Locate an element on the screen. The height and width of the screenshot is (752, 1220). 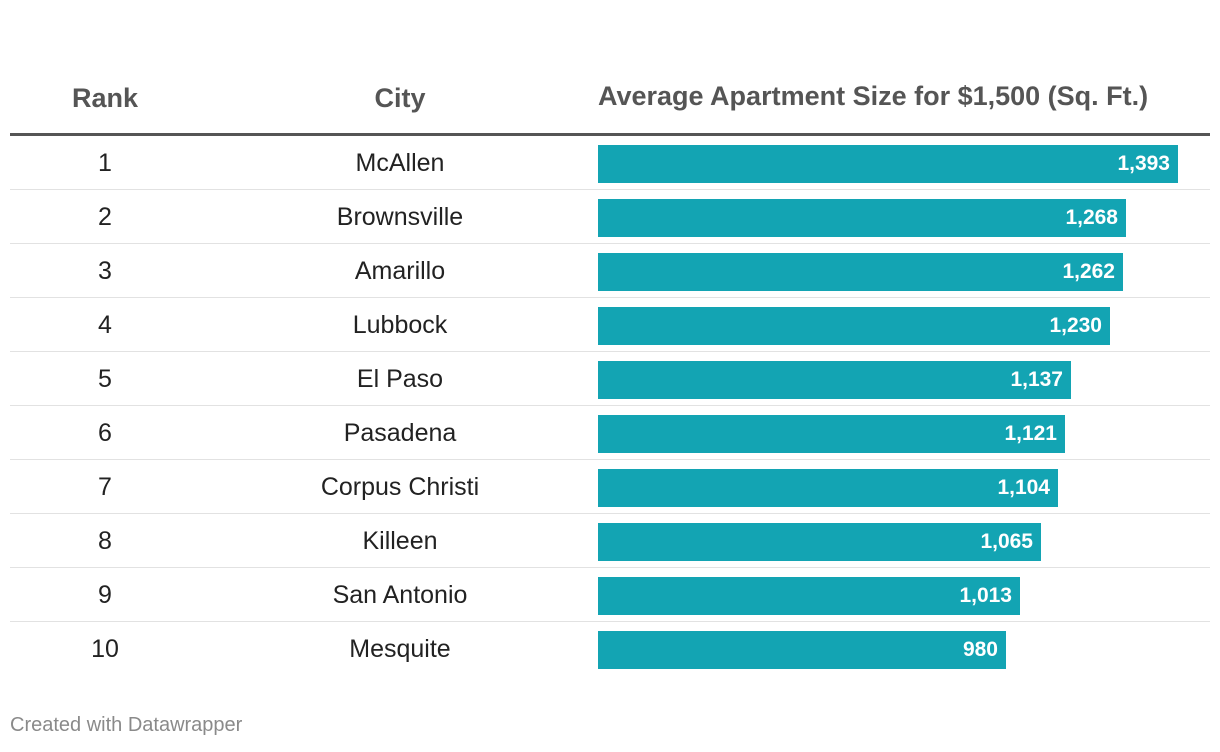
rank-cell: 9 is located at coordinates (105, 595).